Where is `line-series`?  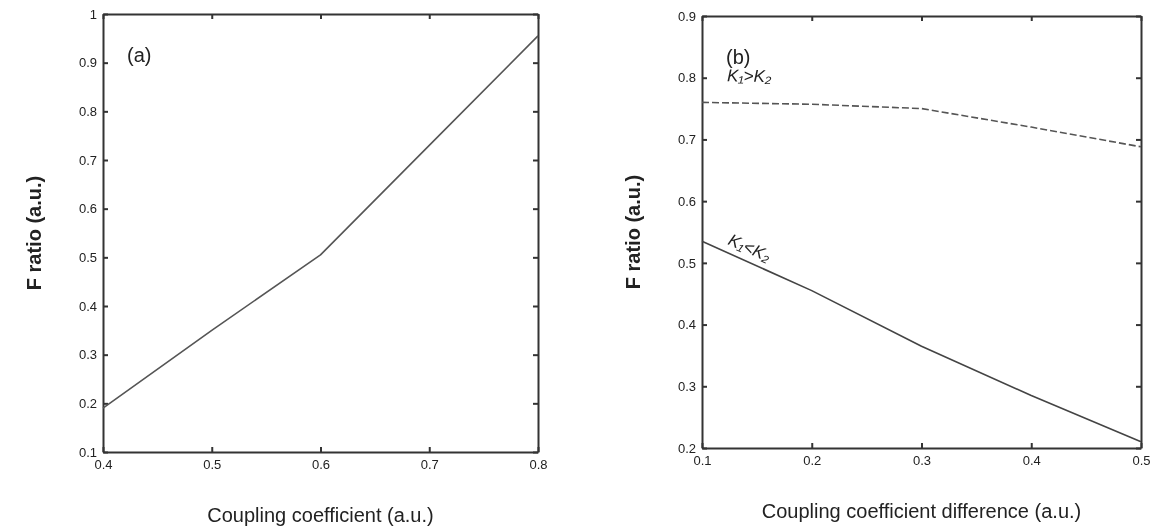
line-series is located at coordinates (921, 124).